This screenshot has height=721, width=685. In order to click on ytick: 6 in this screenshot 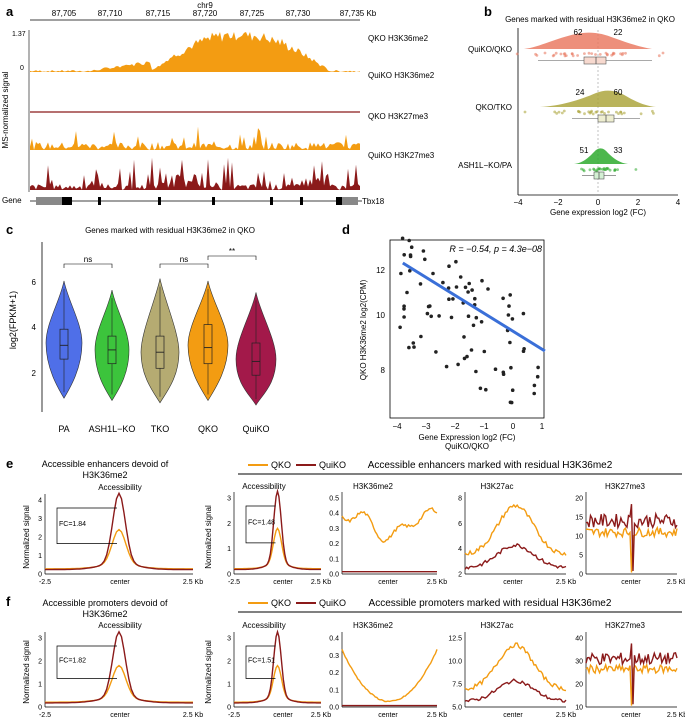, I will do `click(34, 282)`.